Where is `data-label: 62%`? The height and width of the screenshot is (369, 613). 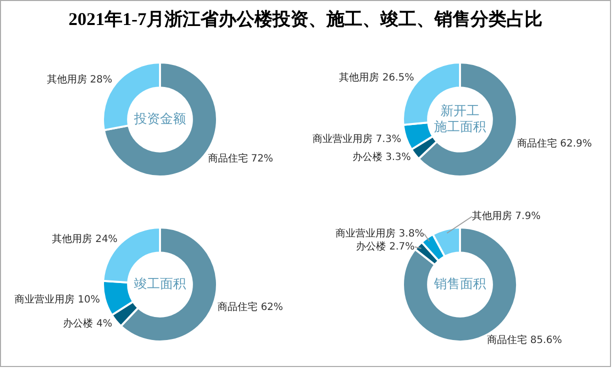 data-label: 62% is located at coordinates (272, 307).